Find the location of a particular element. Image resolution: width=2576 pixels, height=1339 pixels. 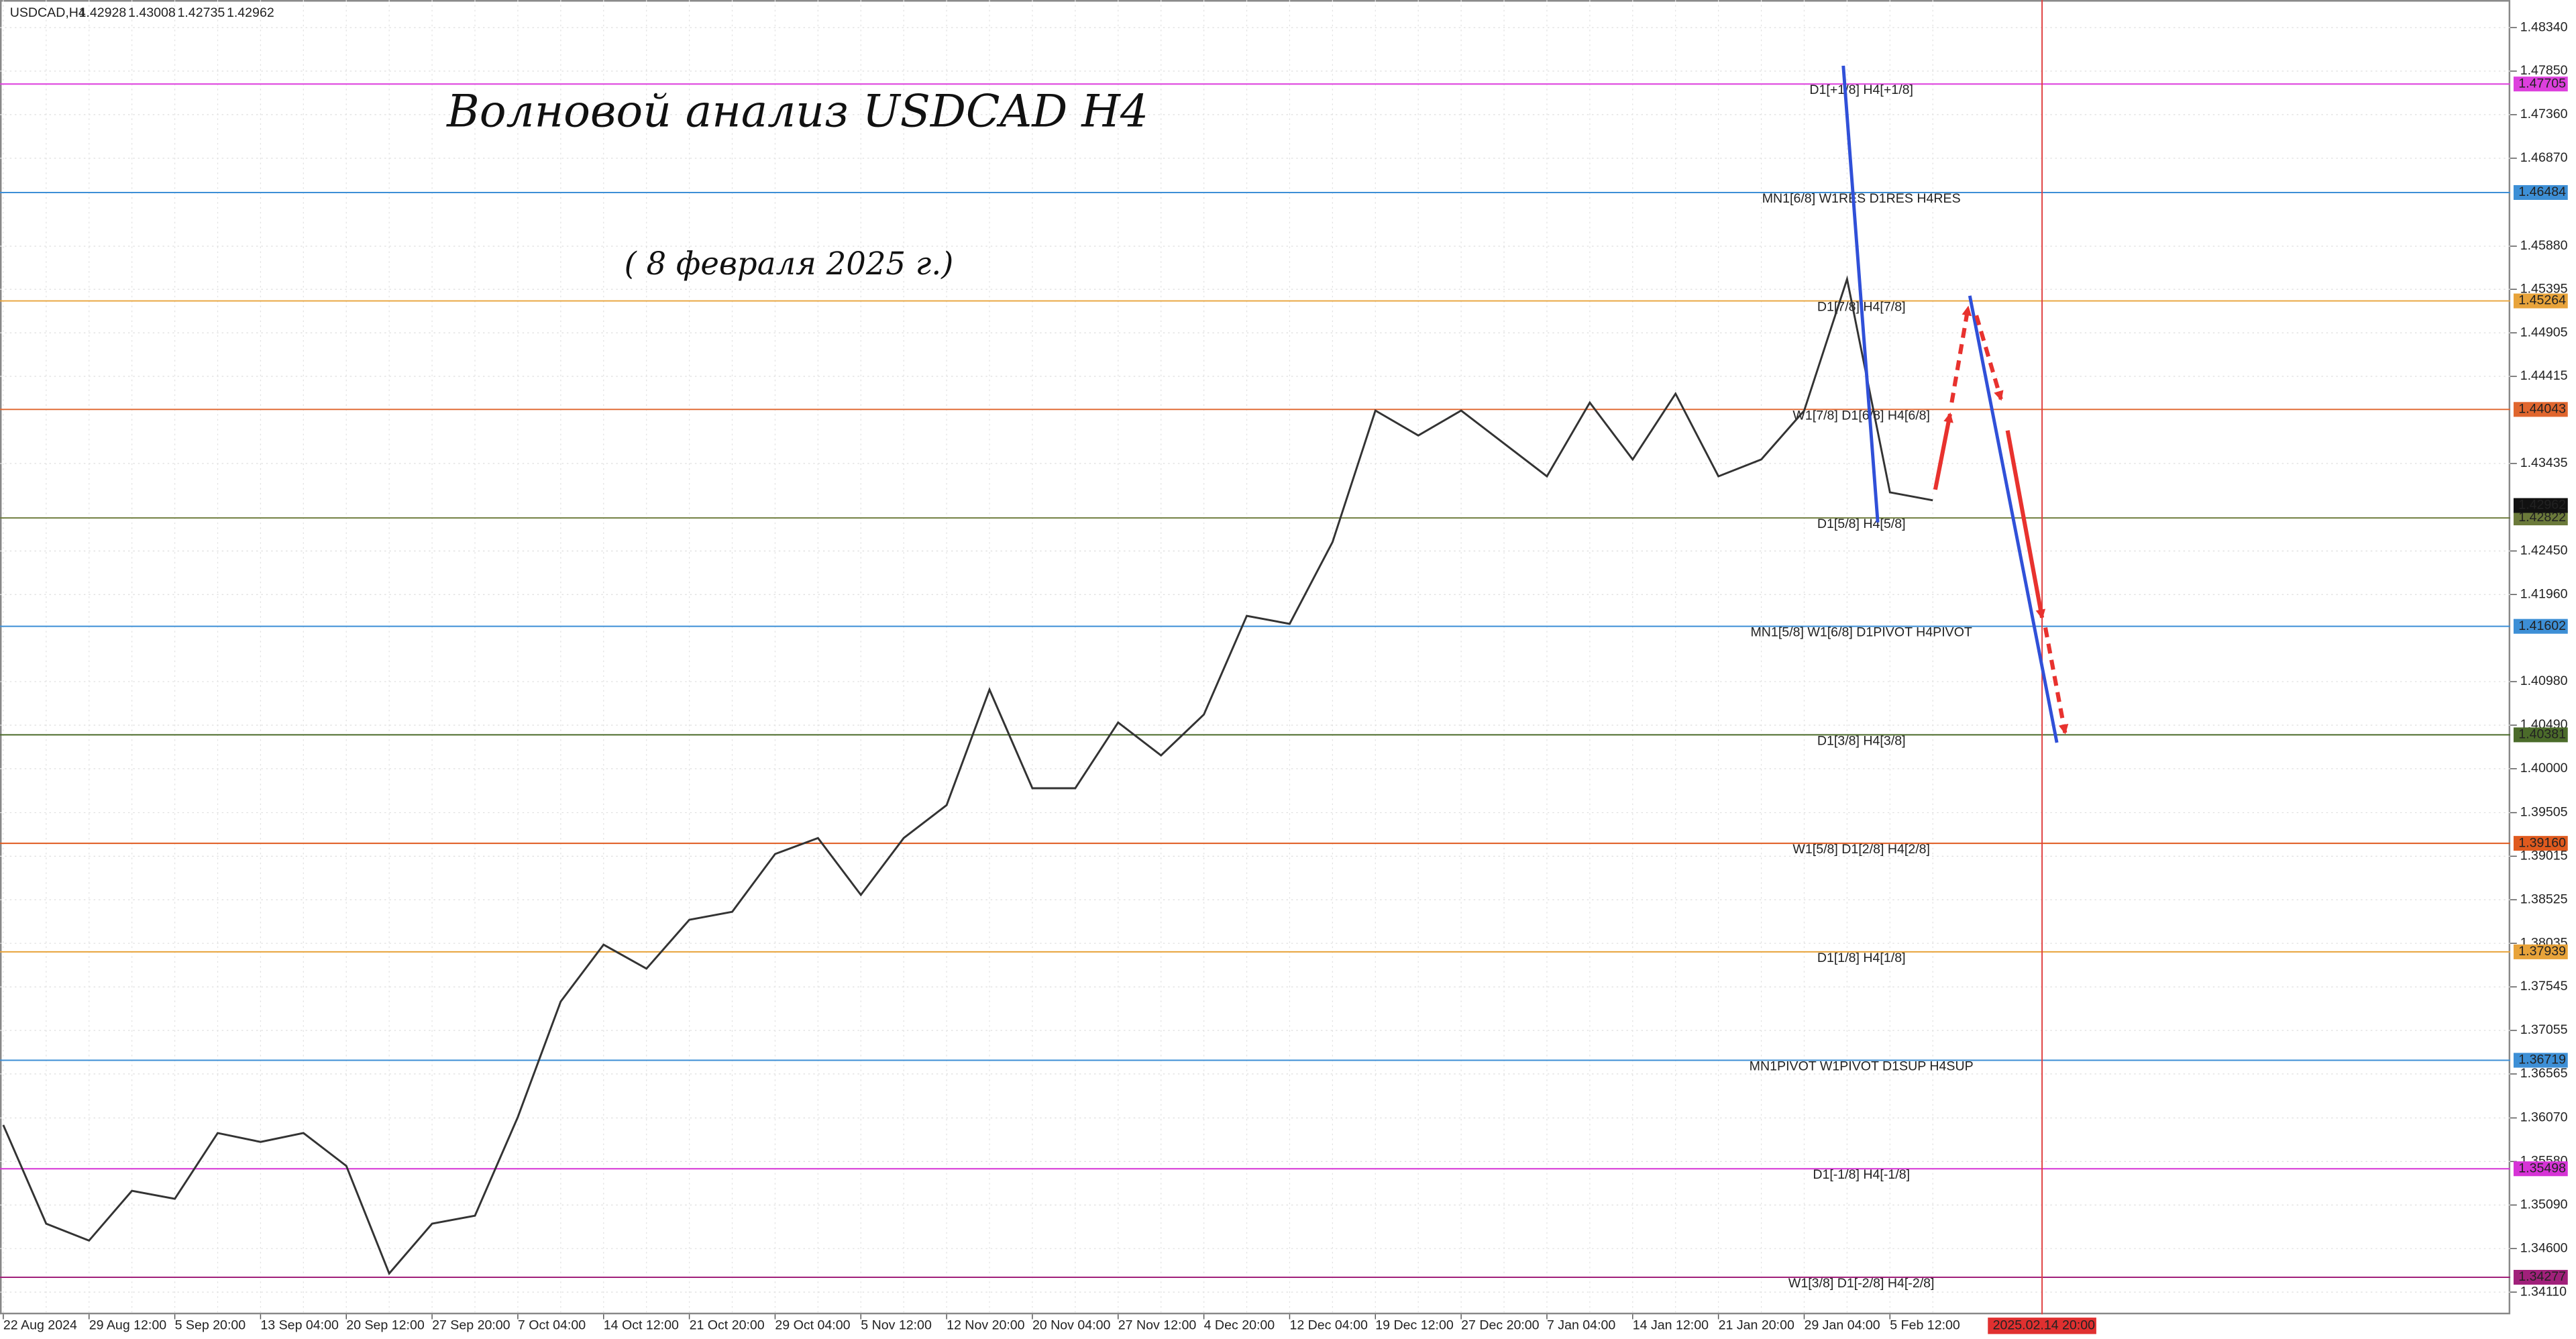

x-tick-label: 29 Jan 04:00 is located at coordinates (1842, 1325).